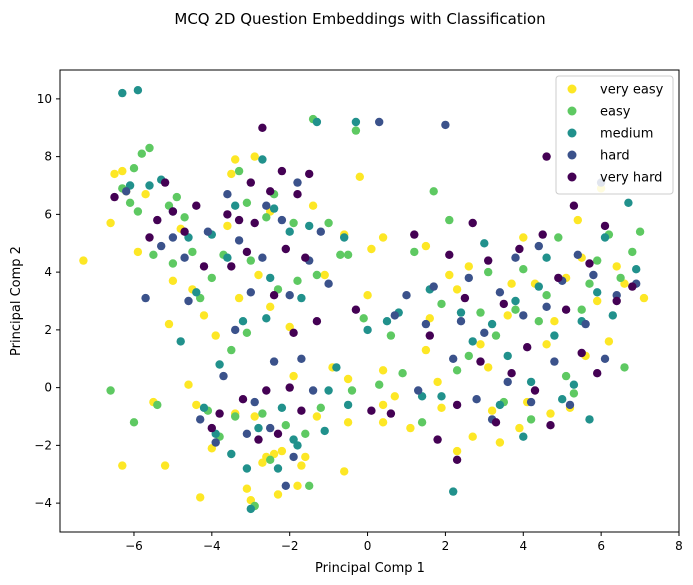 This screenshot has width=693, height=585. What do you see at coordinates (446, 546) in the screenshot?
I see `x-tick-label: 2` at bounding box center [446, 546].